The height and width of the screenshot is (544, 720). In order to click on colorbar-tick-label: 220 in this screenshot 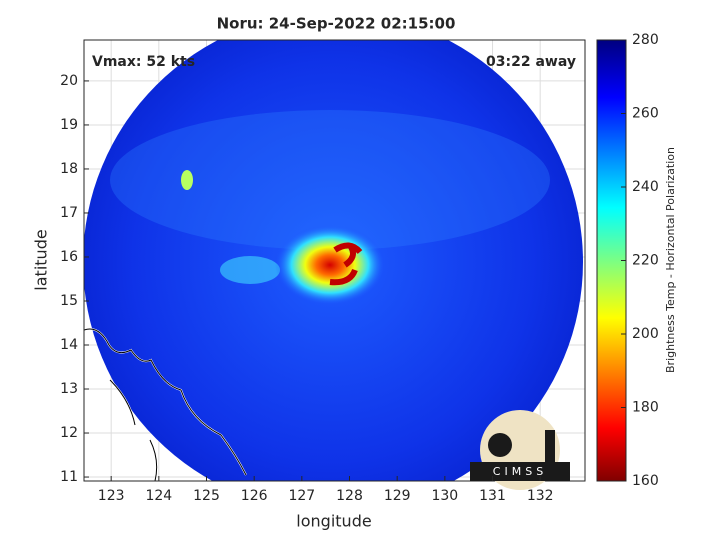, I will do `click(645, 261)`.